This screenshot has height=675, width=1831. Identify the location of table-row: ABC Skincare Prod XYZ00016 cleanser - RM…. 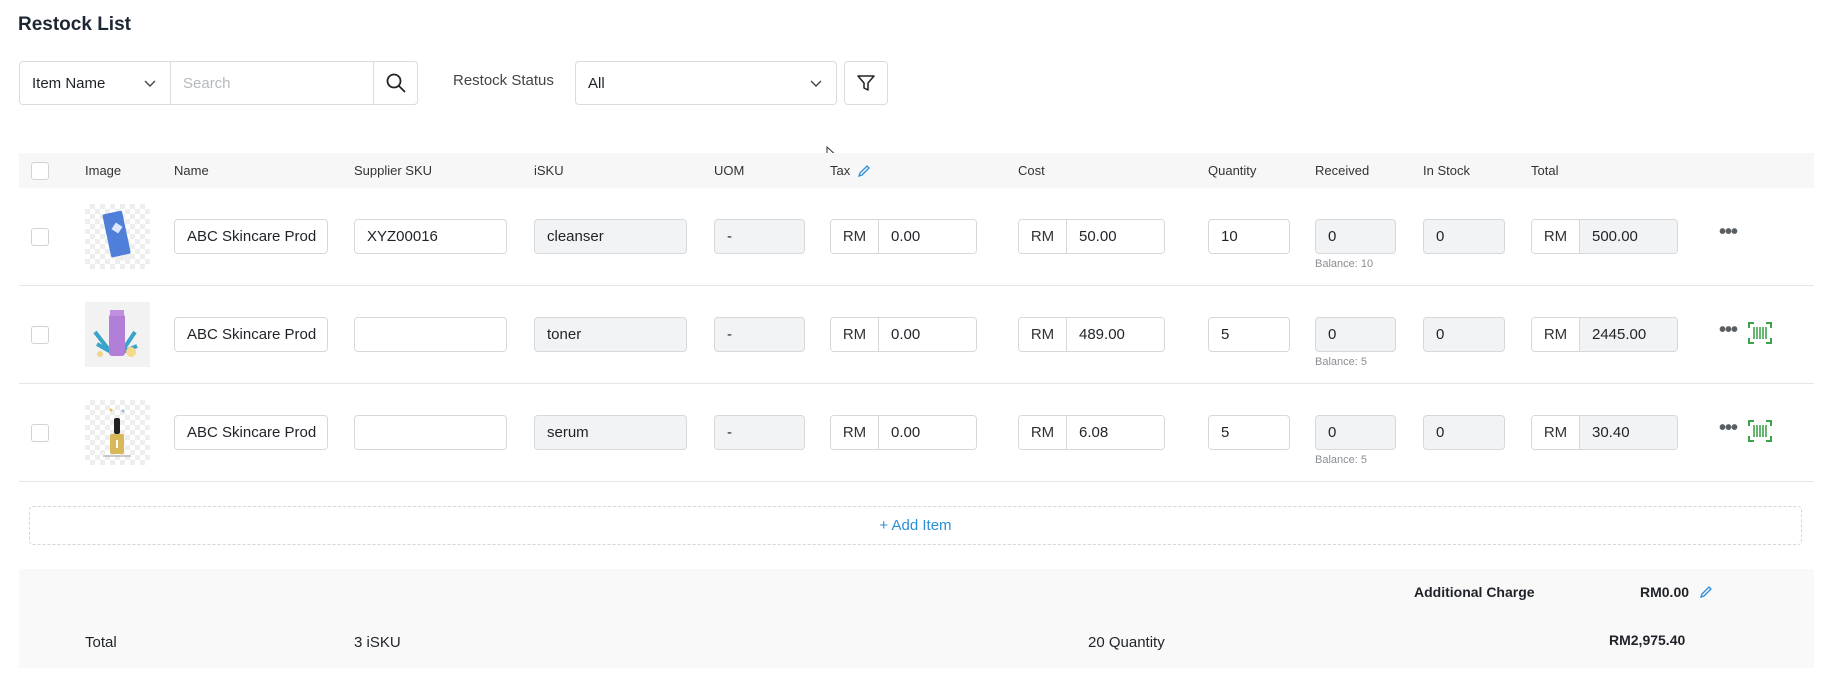
(916, 237).